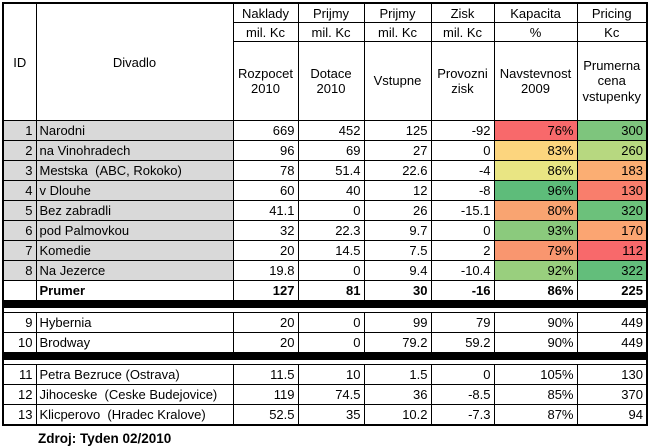  What do you see at coordinates (462, 322) in the screenshot?
I see `cell-zisk: 79` at bounding box center [462, 322].